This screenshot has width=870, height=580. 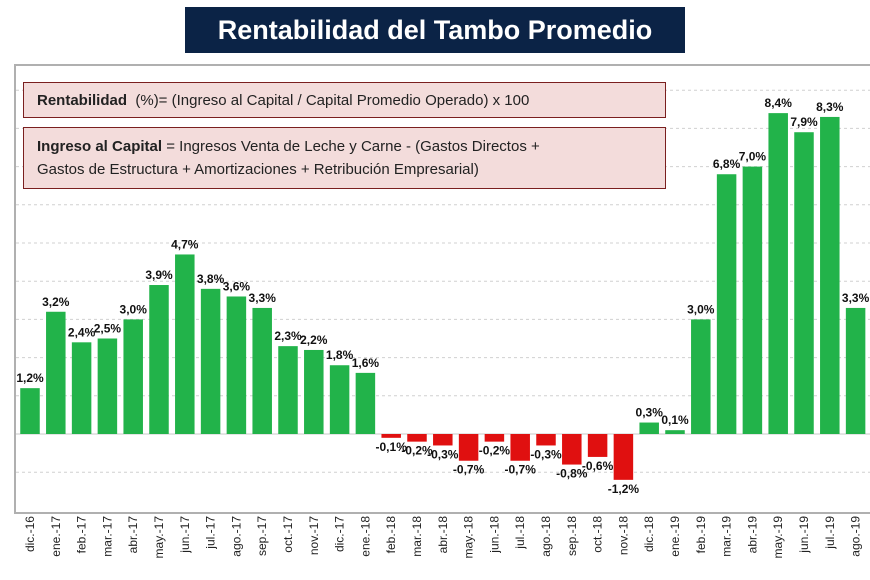 I want to click on x-tick-ago.-17: ago.-17, so click(x=236, y=536).